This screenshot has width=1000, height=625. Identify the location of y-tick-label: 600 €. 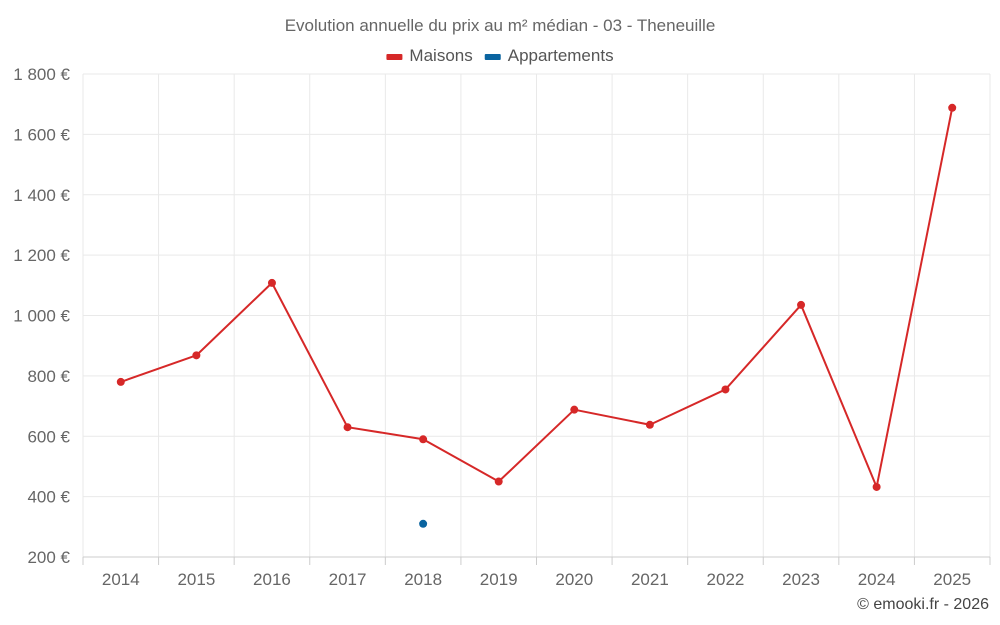
(48, 436).